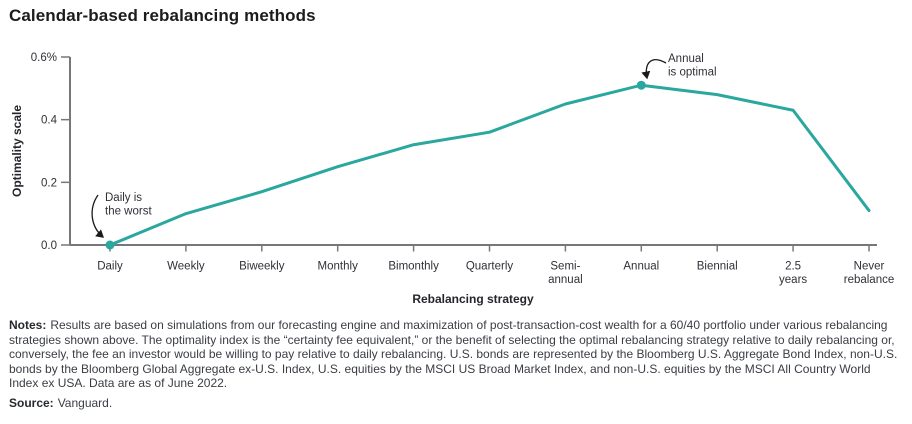 The width and height of the screenshot is (912, 424). I want to click on x-tick-label: annual, so click(565, 280).